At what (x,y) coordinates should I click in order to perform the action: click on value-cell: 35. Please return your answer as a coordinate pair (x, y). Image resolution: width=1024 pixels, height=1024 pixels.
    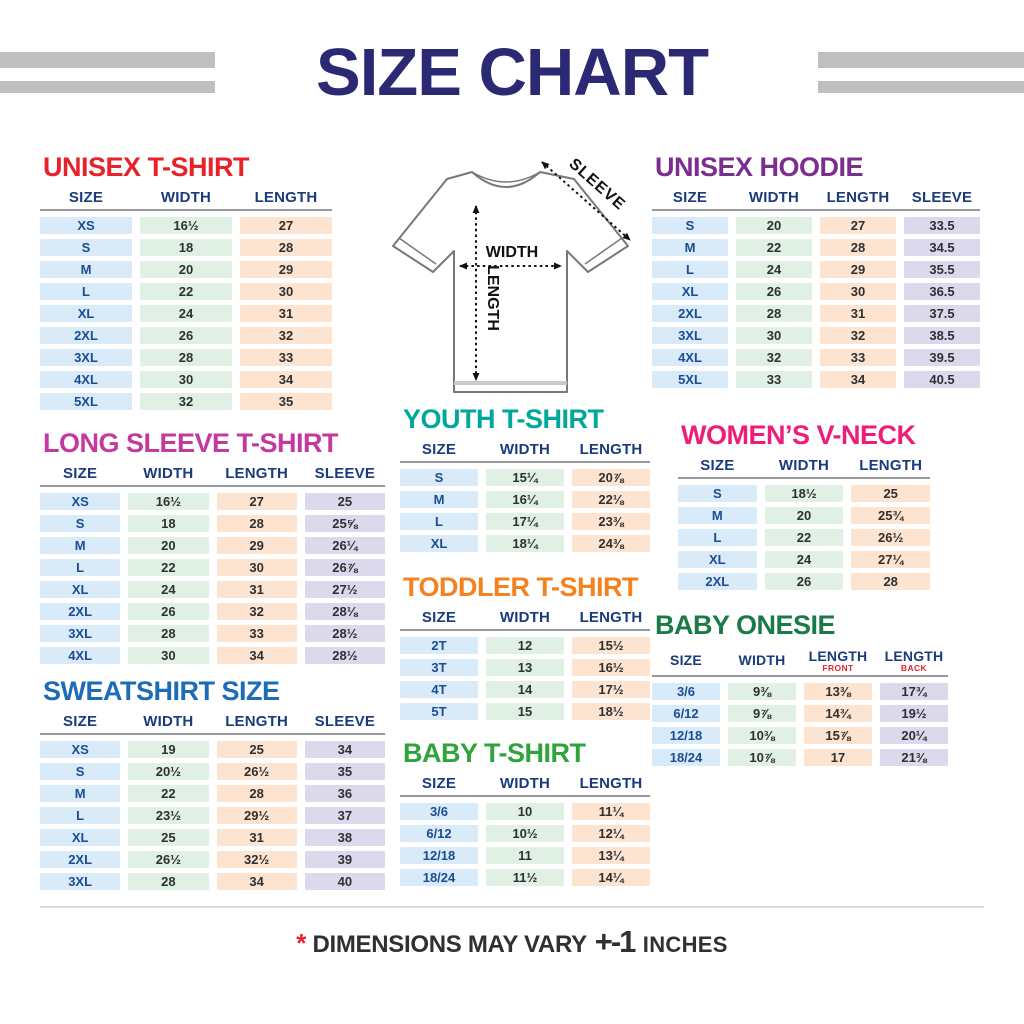
    Looking at the image, I should click on (286, 401).